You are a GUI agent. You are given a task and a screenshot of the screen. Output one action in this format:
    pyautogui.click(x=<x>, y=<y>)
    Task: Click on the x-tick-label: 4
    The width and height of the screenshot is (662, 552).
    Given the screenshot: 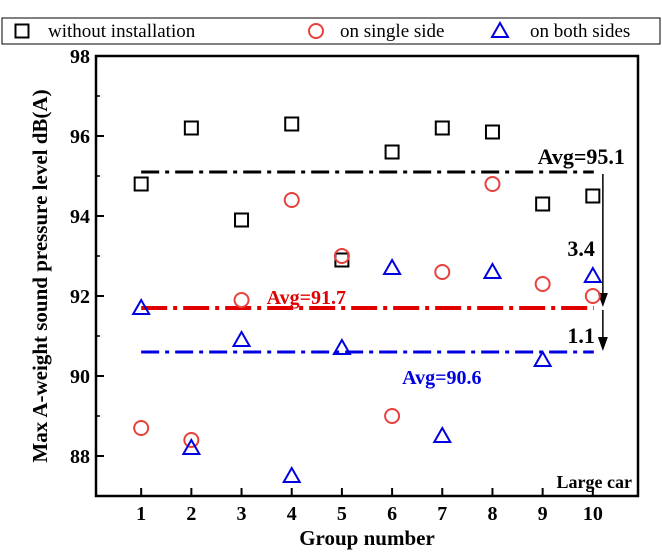 What is the action you would take?
    pyautogui.click(x=292, y=514)
    